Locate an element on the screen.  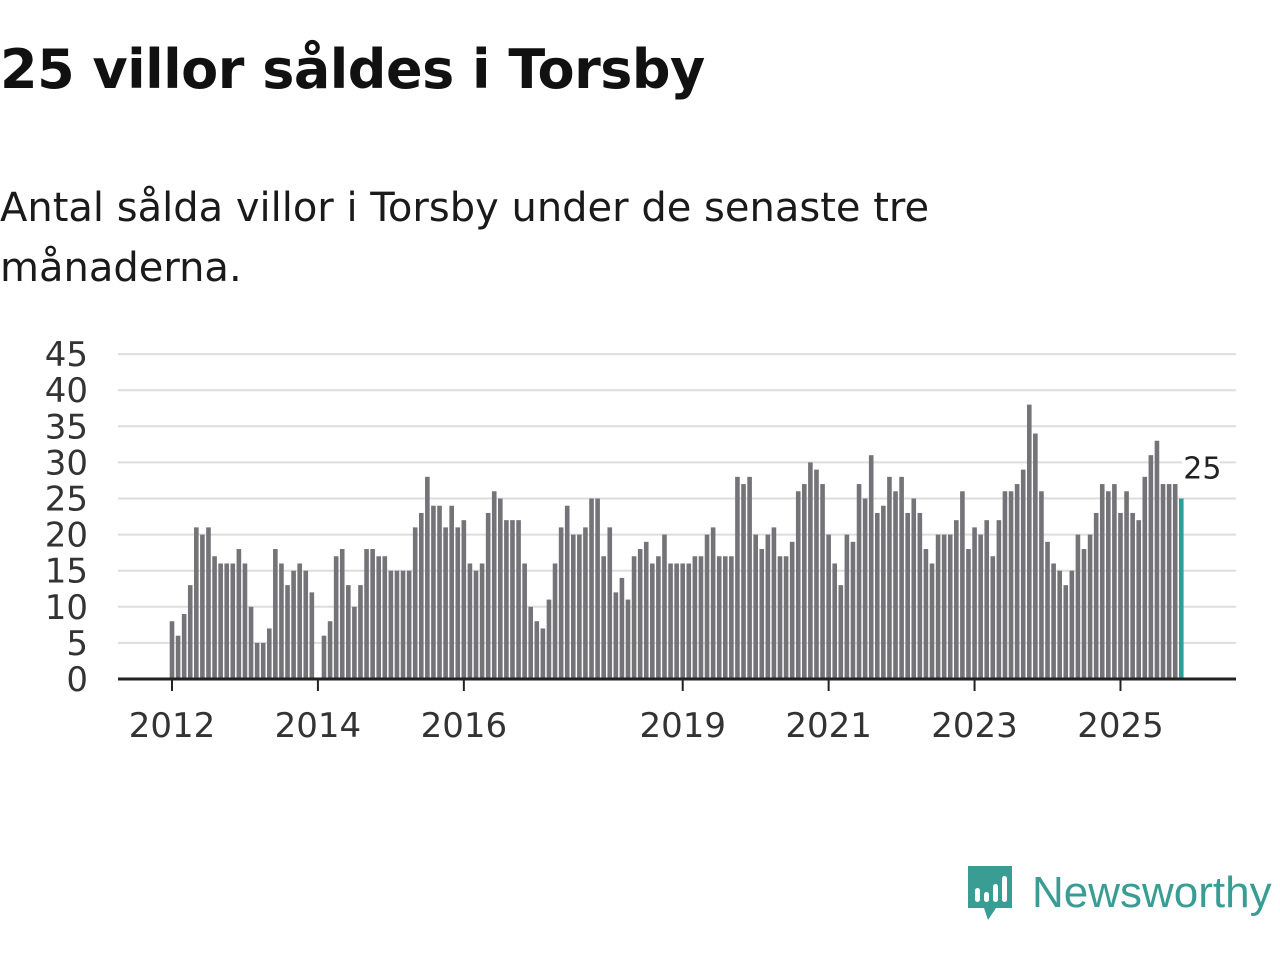
x-tick-label: 2019 is located at coordinates (682, 726).